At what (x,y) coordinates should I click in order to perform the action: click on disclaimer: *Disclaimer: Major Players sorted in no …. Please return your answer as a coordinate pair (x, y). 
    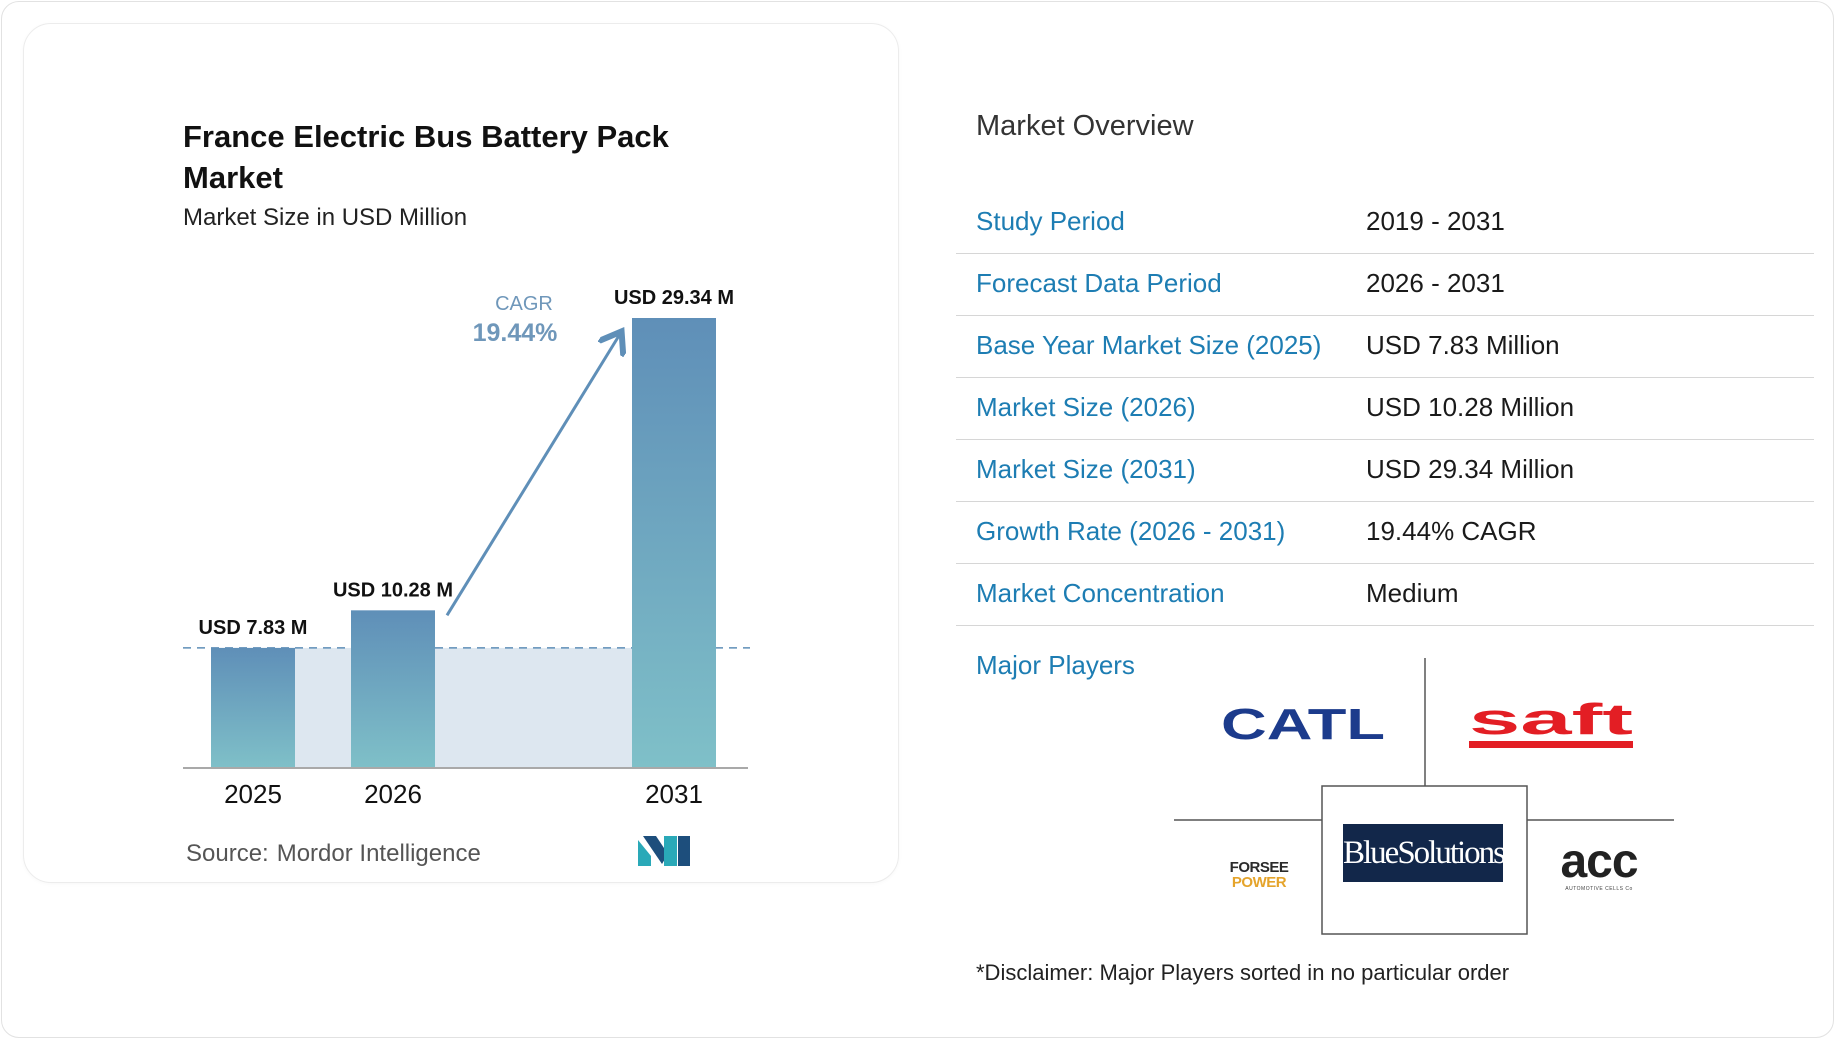
    Looking at the image, I should click on (1243, 972).